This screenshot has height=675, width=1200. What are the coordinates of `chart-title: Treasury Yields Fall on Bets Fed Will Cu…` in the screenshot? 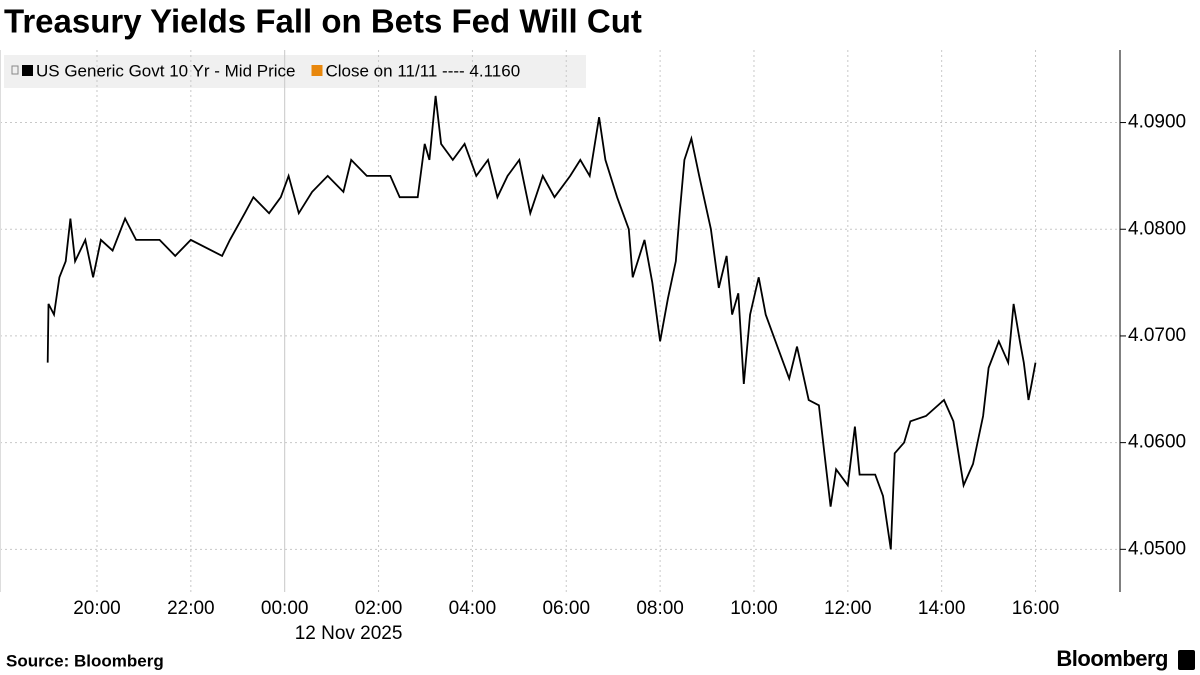 It's located at (323, 21).